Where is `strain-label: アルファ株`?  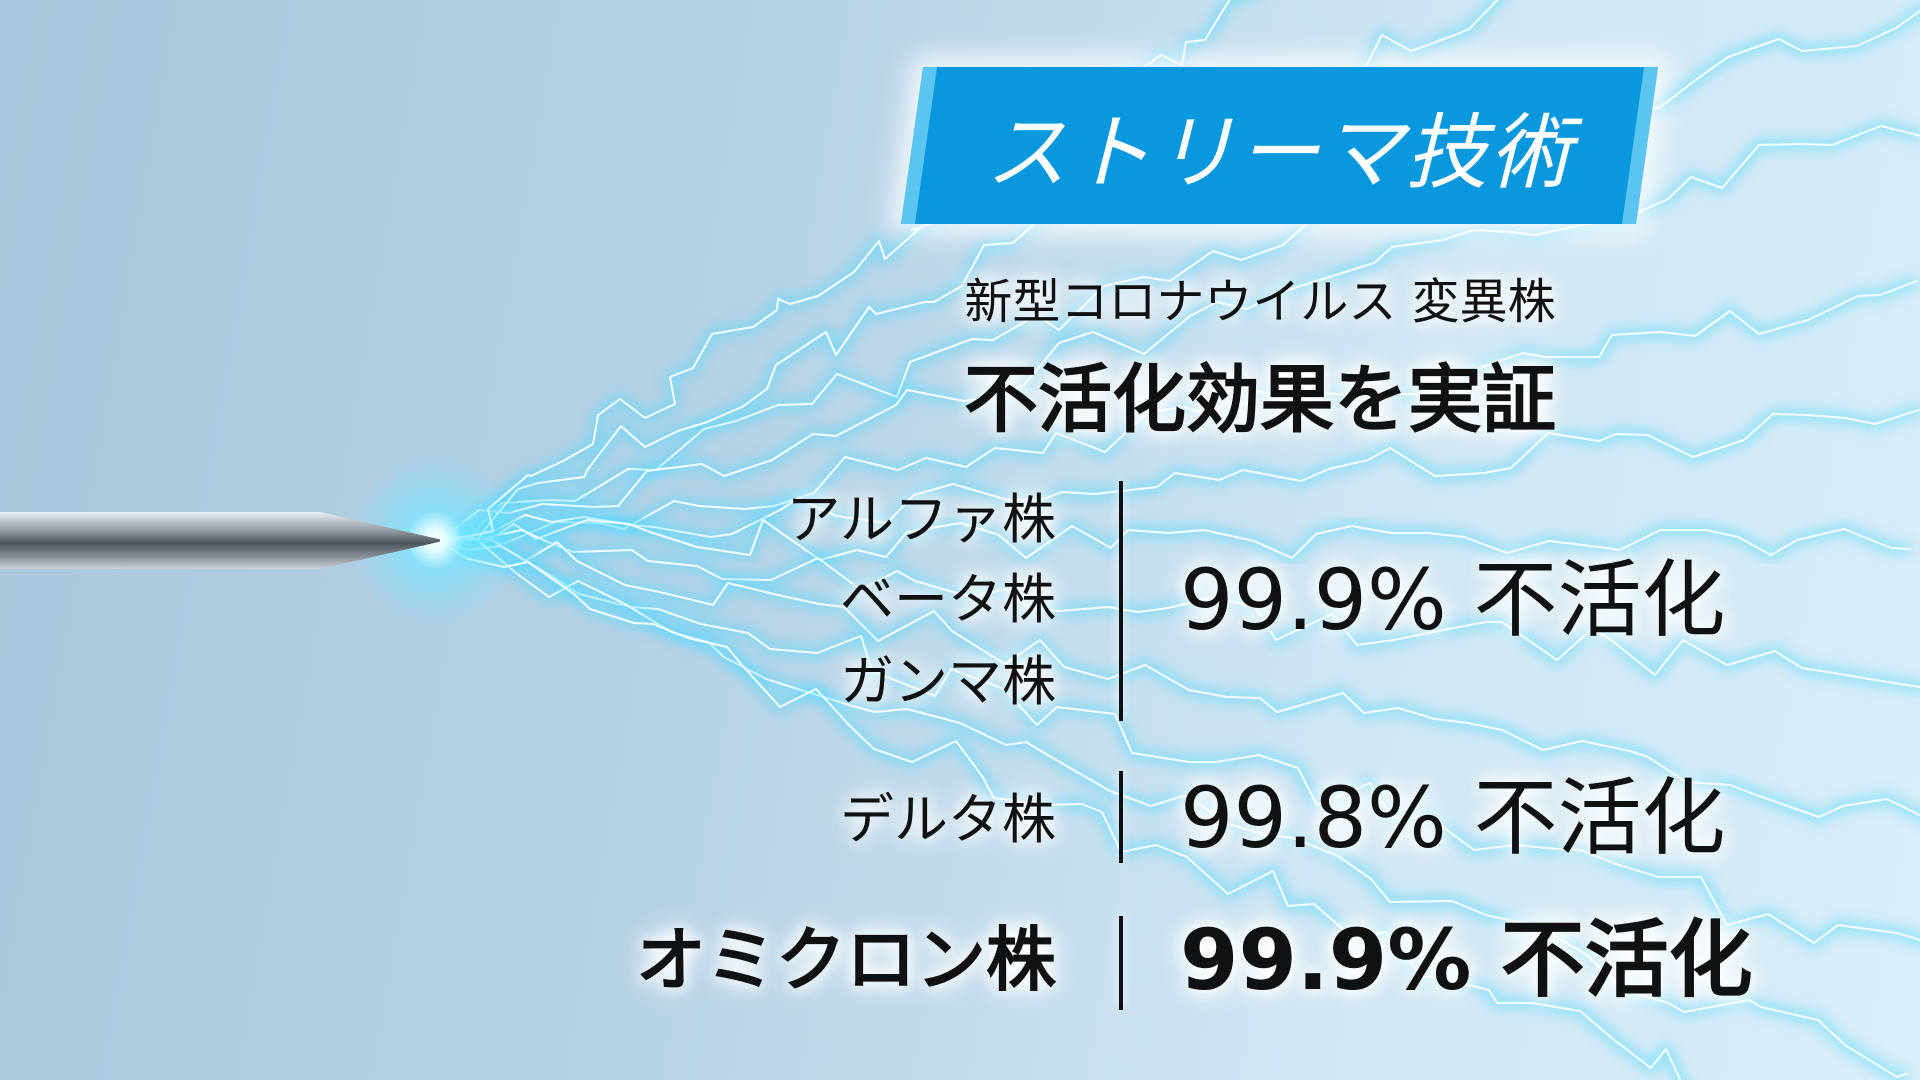
strain-label: アルファ株 is located at coordinates (921, 519).